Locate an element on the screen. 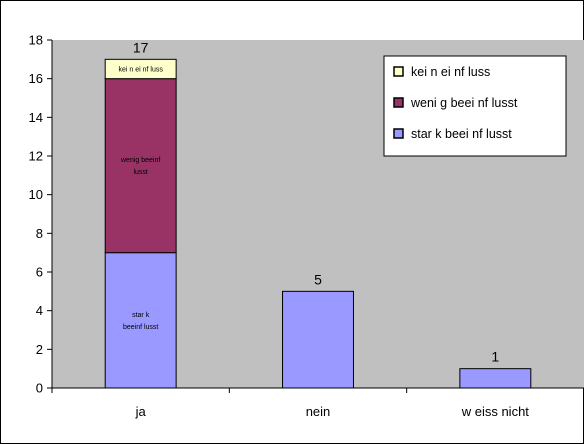 The width and height of the screenshot is (584, 444). y-tick-label: 2 is located at coordinates (39, 349).